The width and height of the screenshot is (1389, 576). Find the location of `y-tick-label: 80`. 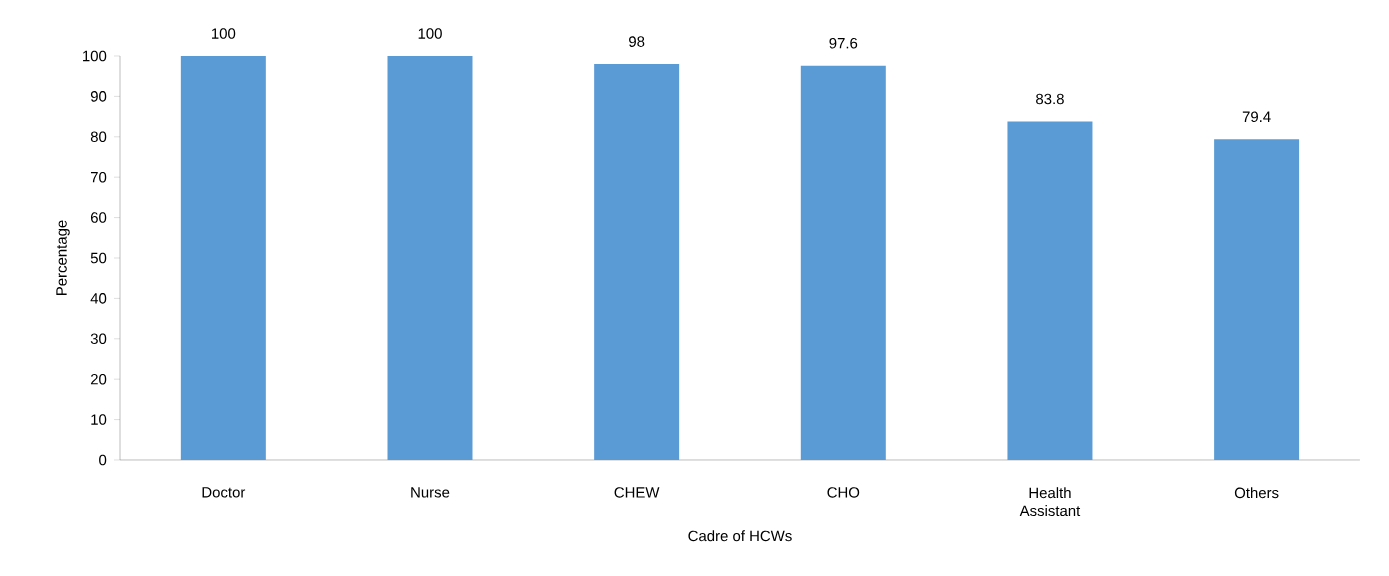

y-tick-label: 80 is located at coordinates (98, 137).